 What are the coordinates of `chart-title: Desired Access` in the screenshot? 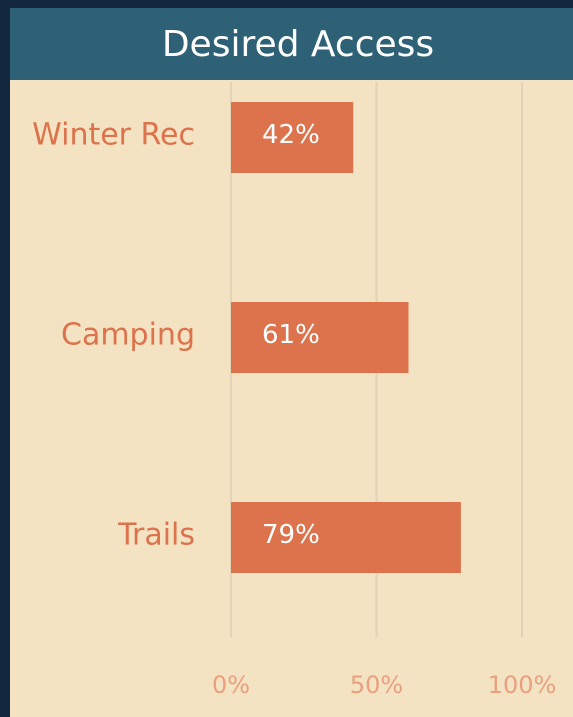 It's located at (298, 44).